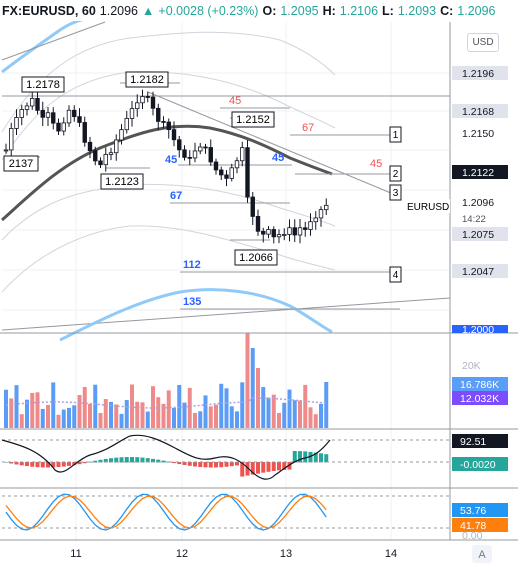  Describe the element at coordinates (388, 11) in the screenshot. I see `low-label: L:` at that location.